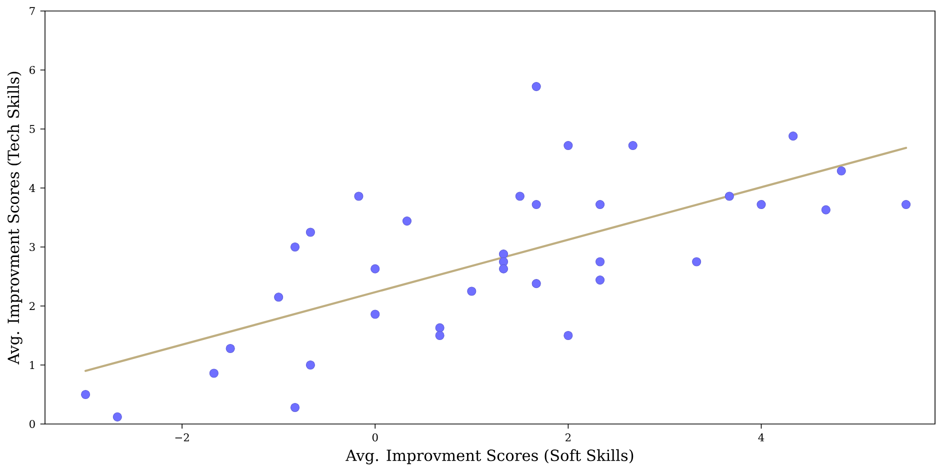 The width and height of the screenshot is (936, 465). Describe the element at coordinates (32, 424) in the screenshot. I see `y-tick-label: 0` at that location.